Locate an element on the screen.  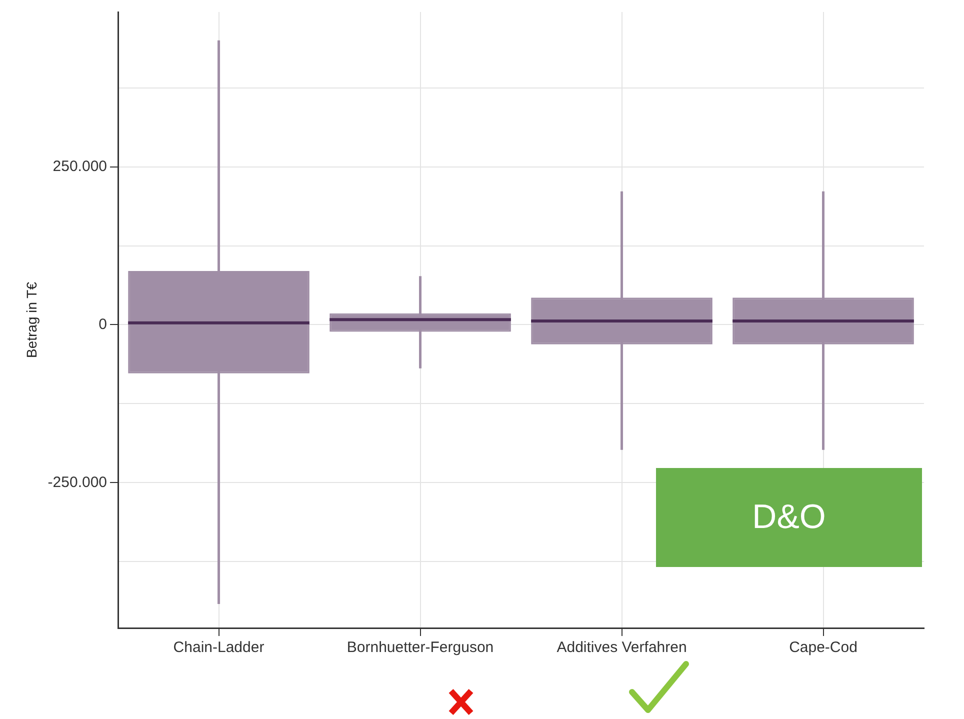
y-tick-label: 250.000 is located at coordinates (80, 166).